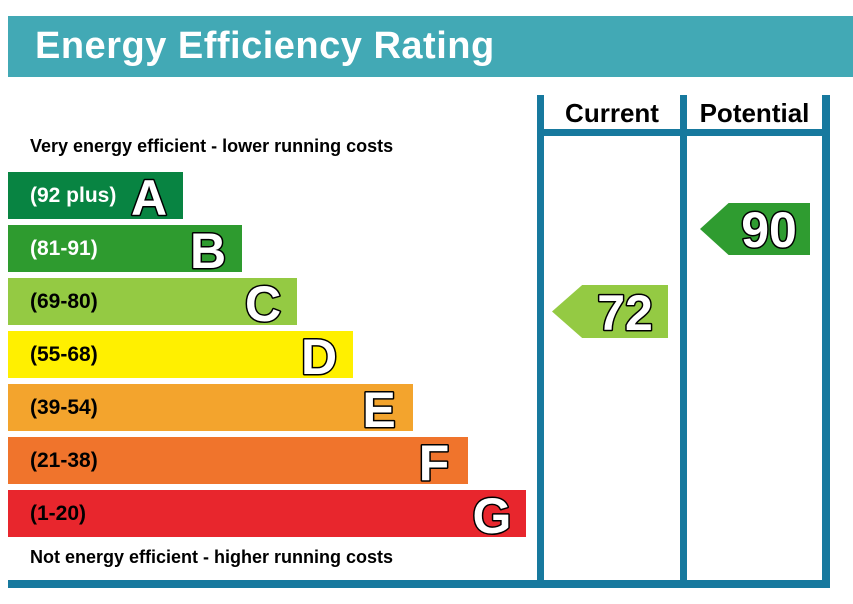 This screenshot has width=853, height=604. I want to click on potential-rating-value: 90, so click(769, 230).